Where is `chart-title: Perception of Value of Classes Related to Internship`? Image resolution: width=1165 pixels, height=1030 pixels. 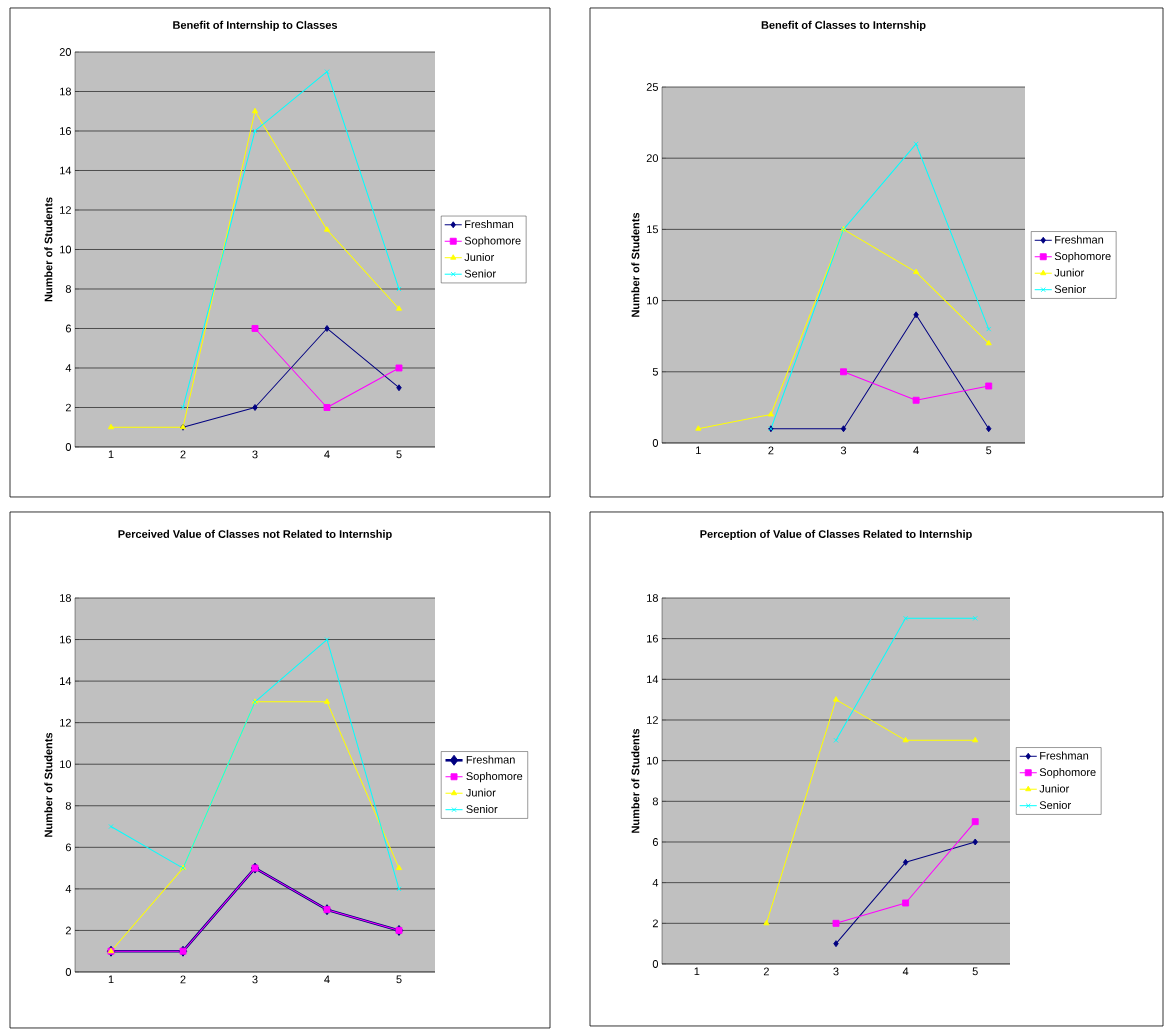
chart-title: Perception of Value of Classes Related to Internship is located at coordinates (836, 535).